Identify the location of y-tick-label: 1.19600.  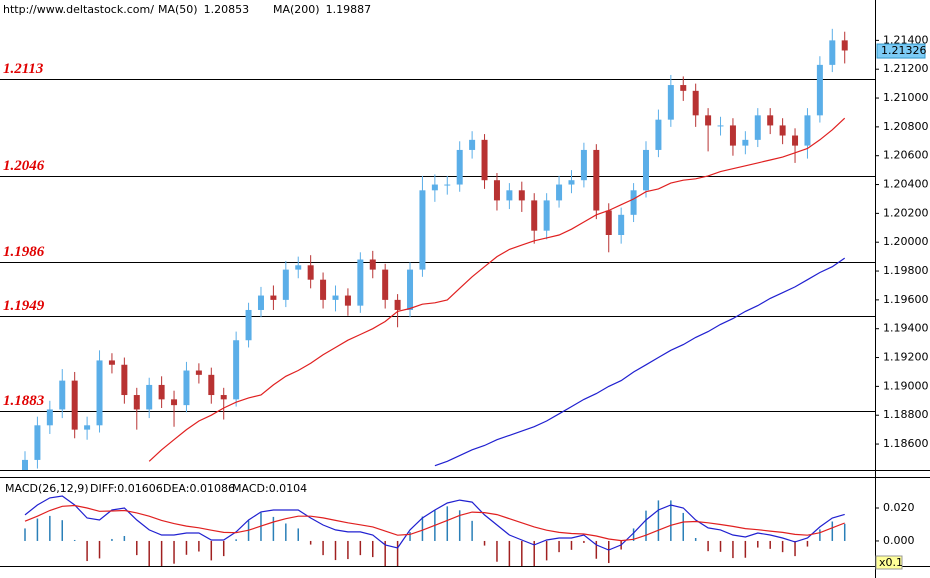
(906, 299).